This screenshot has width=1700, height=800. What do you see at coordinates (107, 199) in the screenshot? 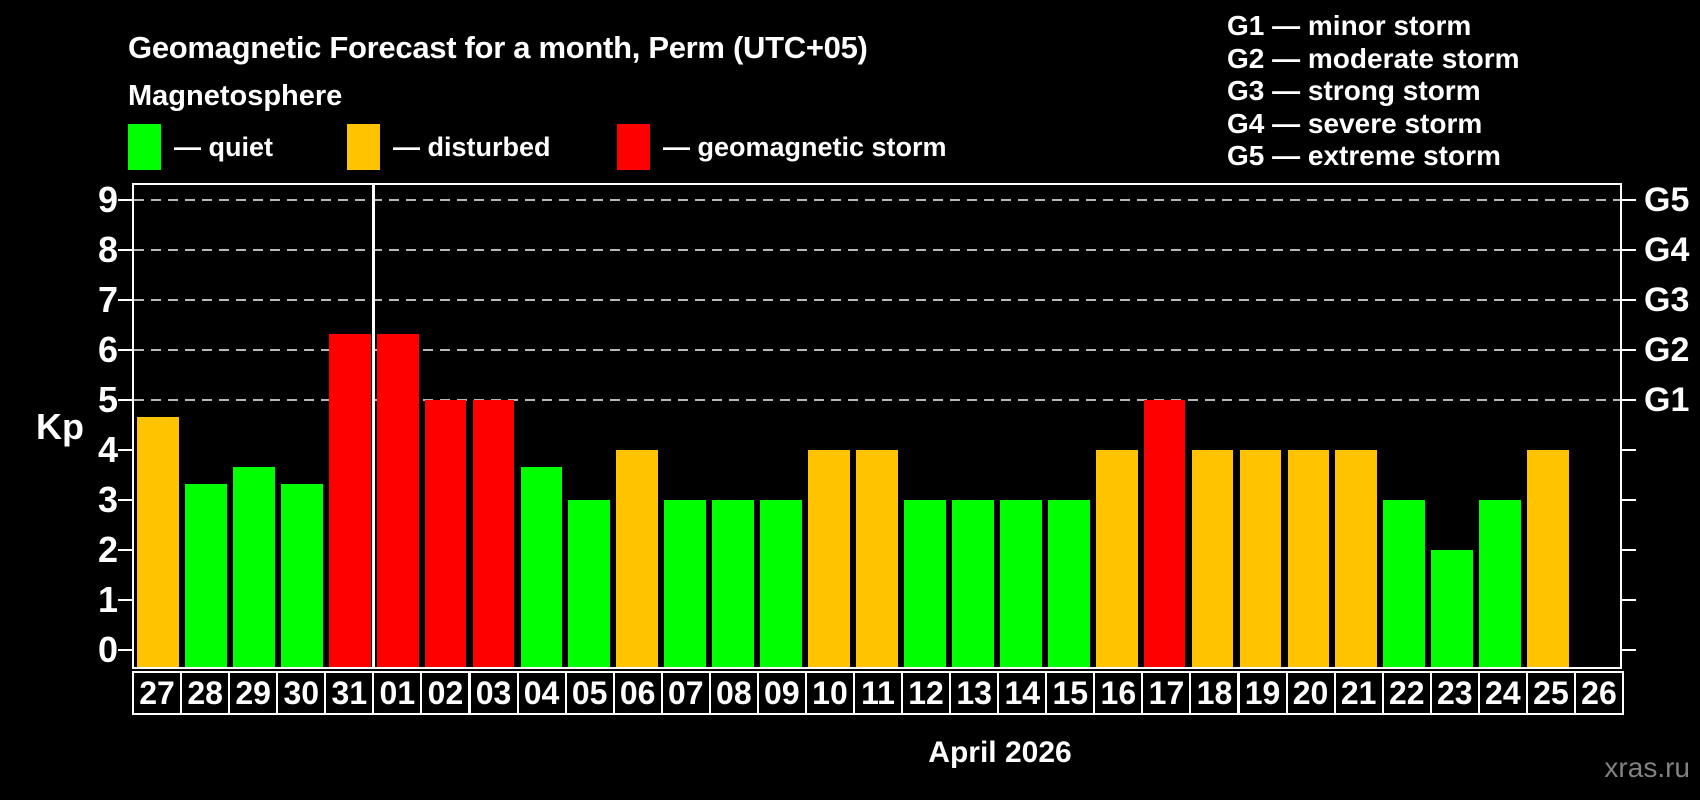
I see `y-tick-label-9: 9` at bounding box center [107, 199].